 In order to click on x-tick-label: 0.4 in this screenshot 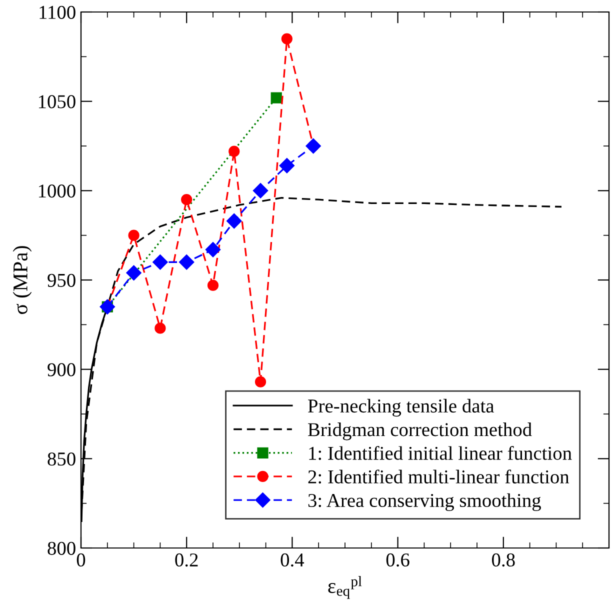, I will do `click(292, 560)`.